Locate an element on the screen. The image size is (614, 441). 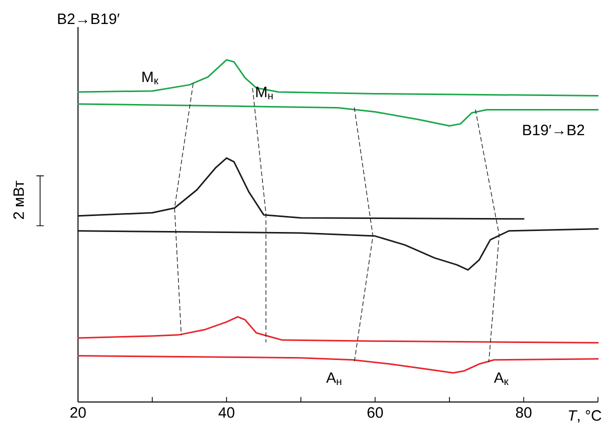
text: B2→B19′ is located at coordinates (89, 18).